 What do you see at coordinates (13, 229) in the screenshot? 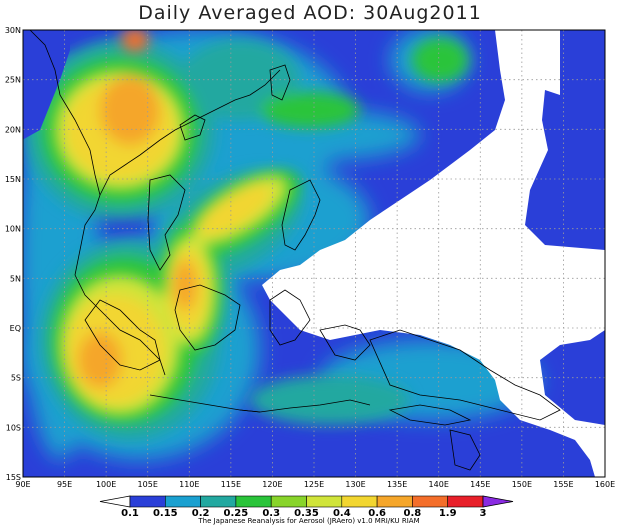
I see `lat-label: 10N` at bounding box center [13, 229].